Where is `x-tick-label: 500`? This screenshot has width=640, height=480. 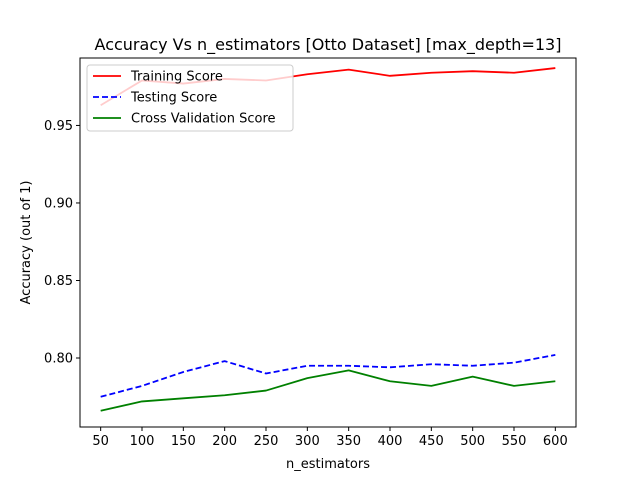 x-tick-label: 500 is located at coordinates (472, 441).